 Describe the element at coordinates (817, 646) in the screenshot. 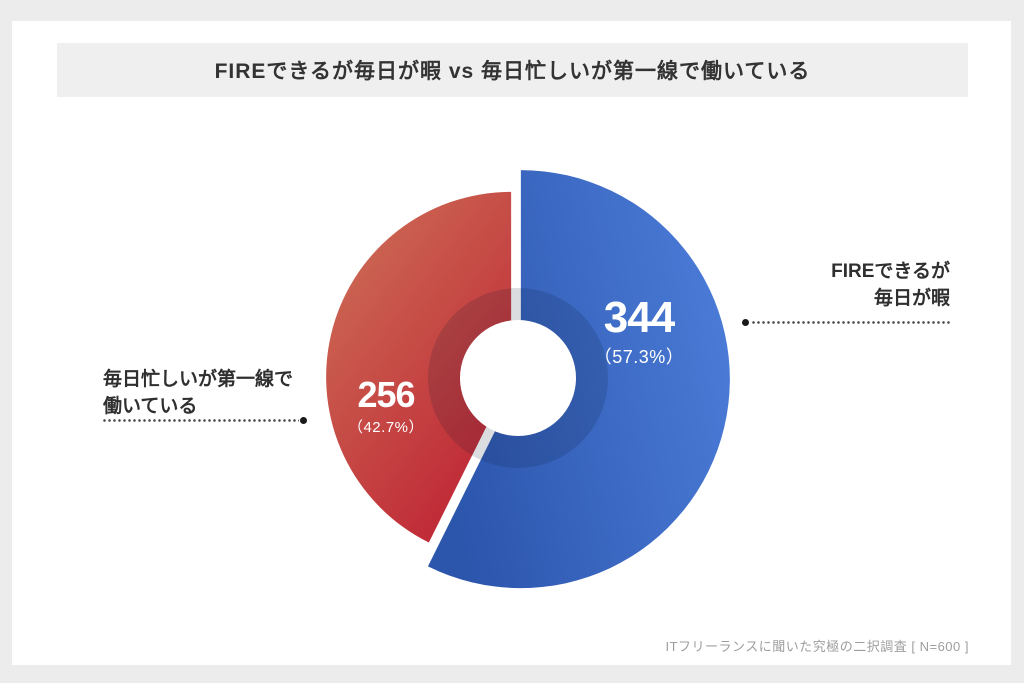

I see `survey-source-note: ITフリーランスに聞いた究極の二択調査 [ N=600 ]` at that location.